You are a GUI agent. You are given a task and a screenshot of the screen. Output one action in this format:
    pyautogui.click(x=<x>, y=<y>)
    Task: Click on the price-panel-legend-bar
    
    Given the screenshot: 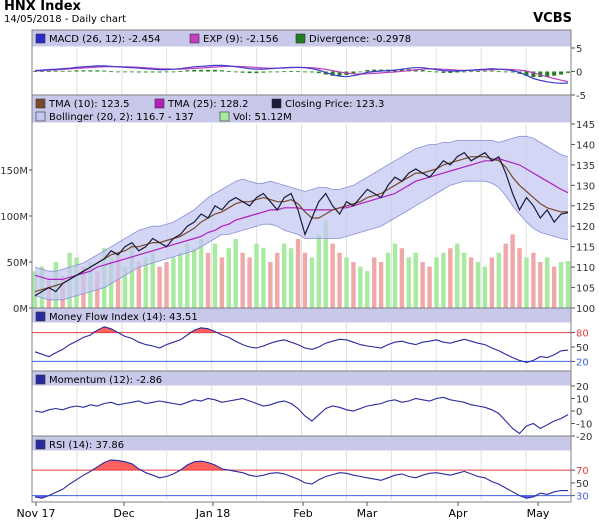 What is the action you would take?
    pyautogui.click(x=301, y=109)
    